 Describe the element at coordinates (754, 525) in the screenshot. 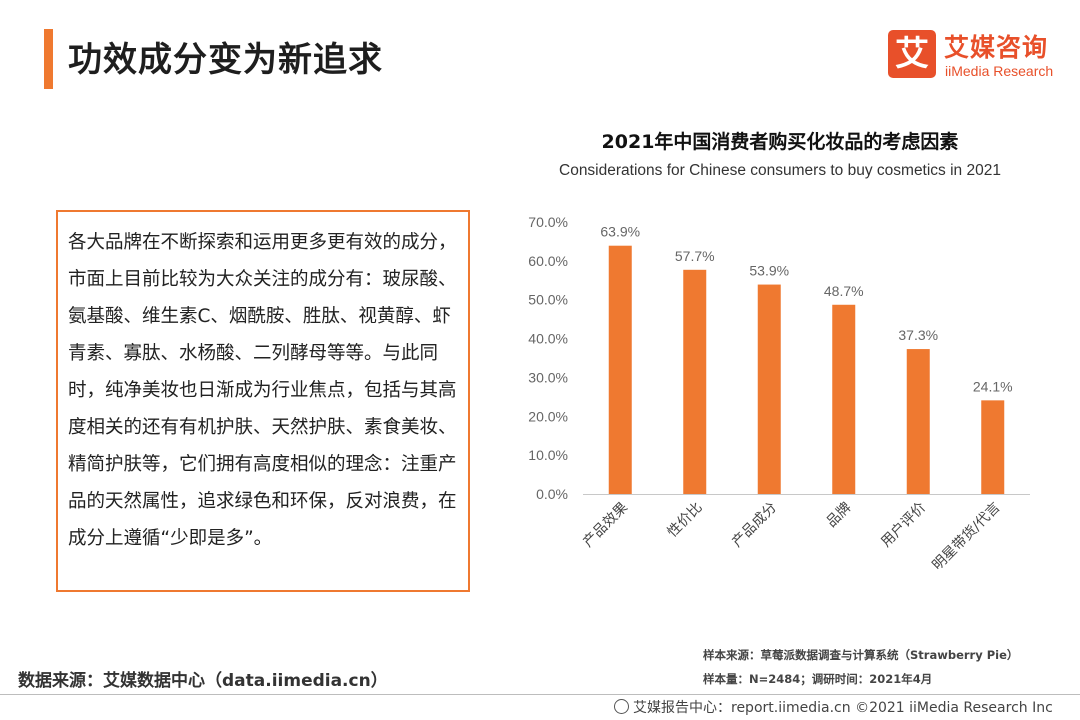

I see `x-tick-label: 产品成分` at that location.